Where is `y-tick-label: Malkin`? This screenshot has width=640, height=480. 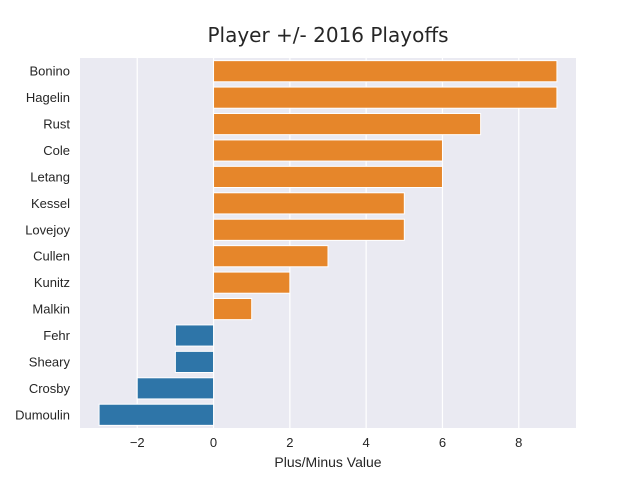 y-tick-label: Malkin is located at coordinates (51, 309).